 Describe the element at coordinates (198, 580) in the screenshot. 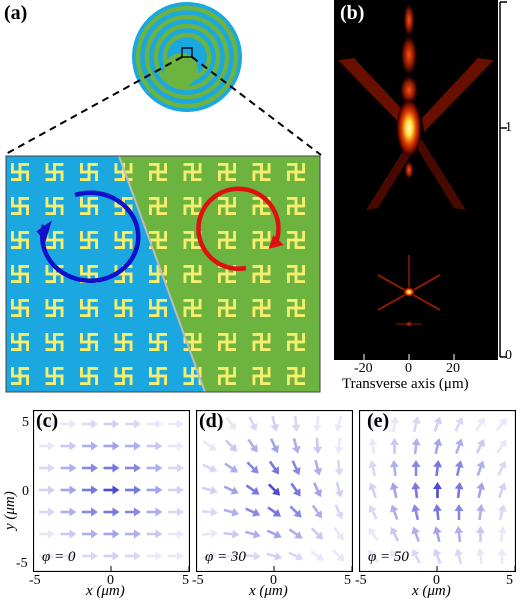

I see `d-x-tick-neg5: -5` at that location.